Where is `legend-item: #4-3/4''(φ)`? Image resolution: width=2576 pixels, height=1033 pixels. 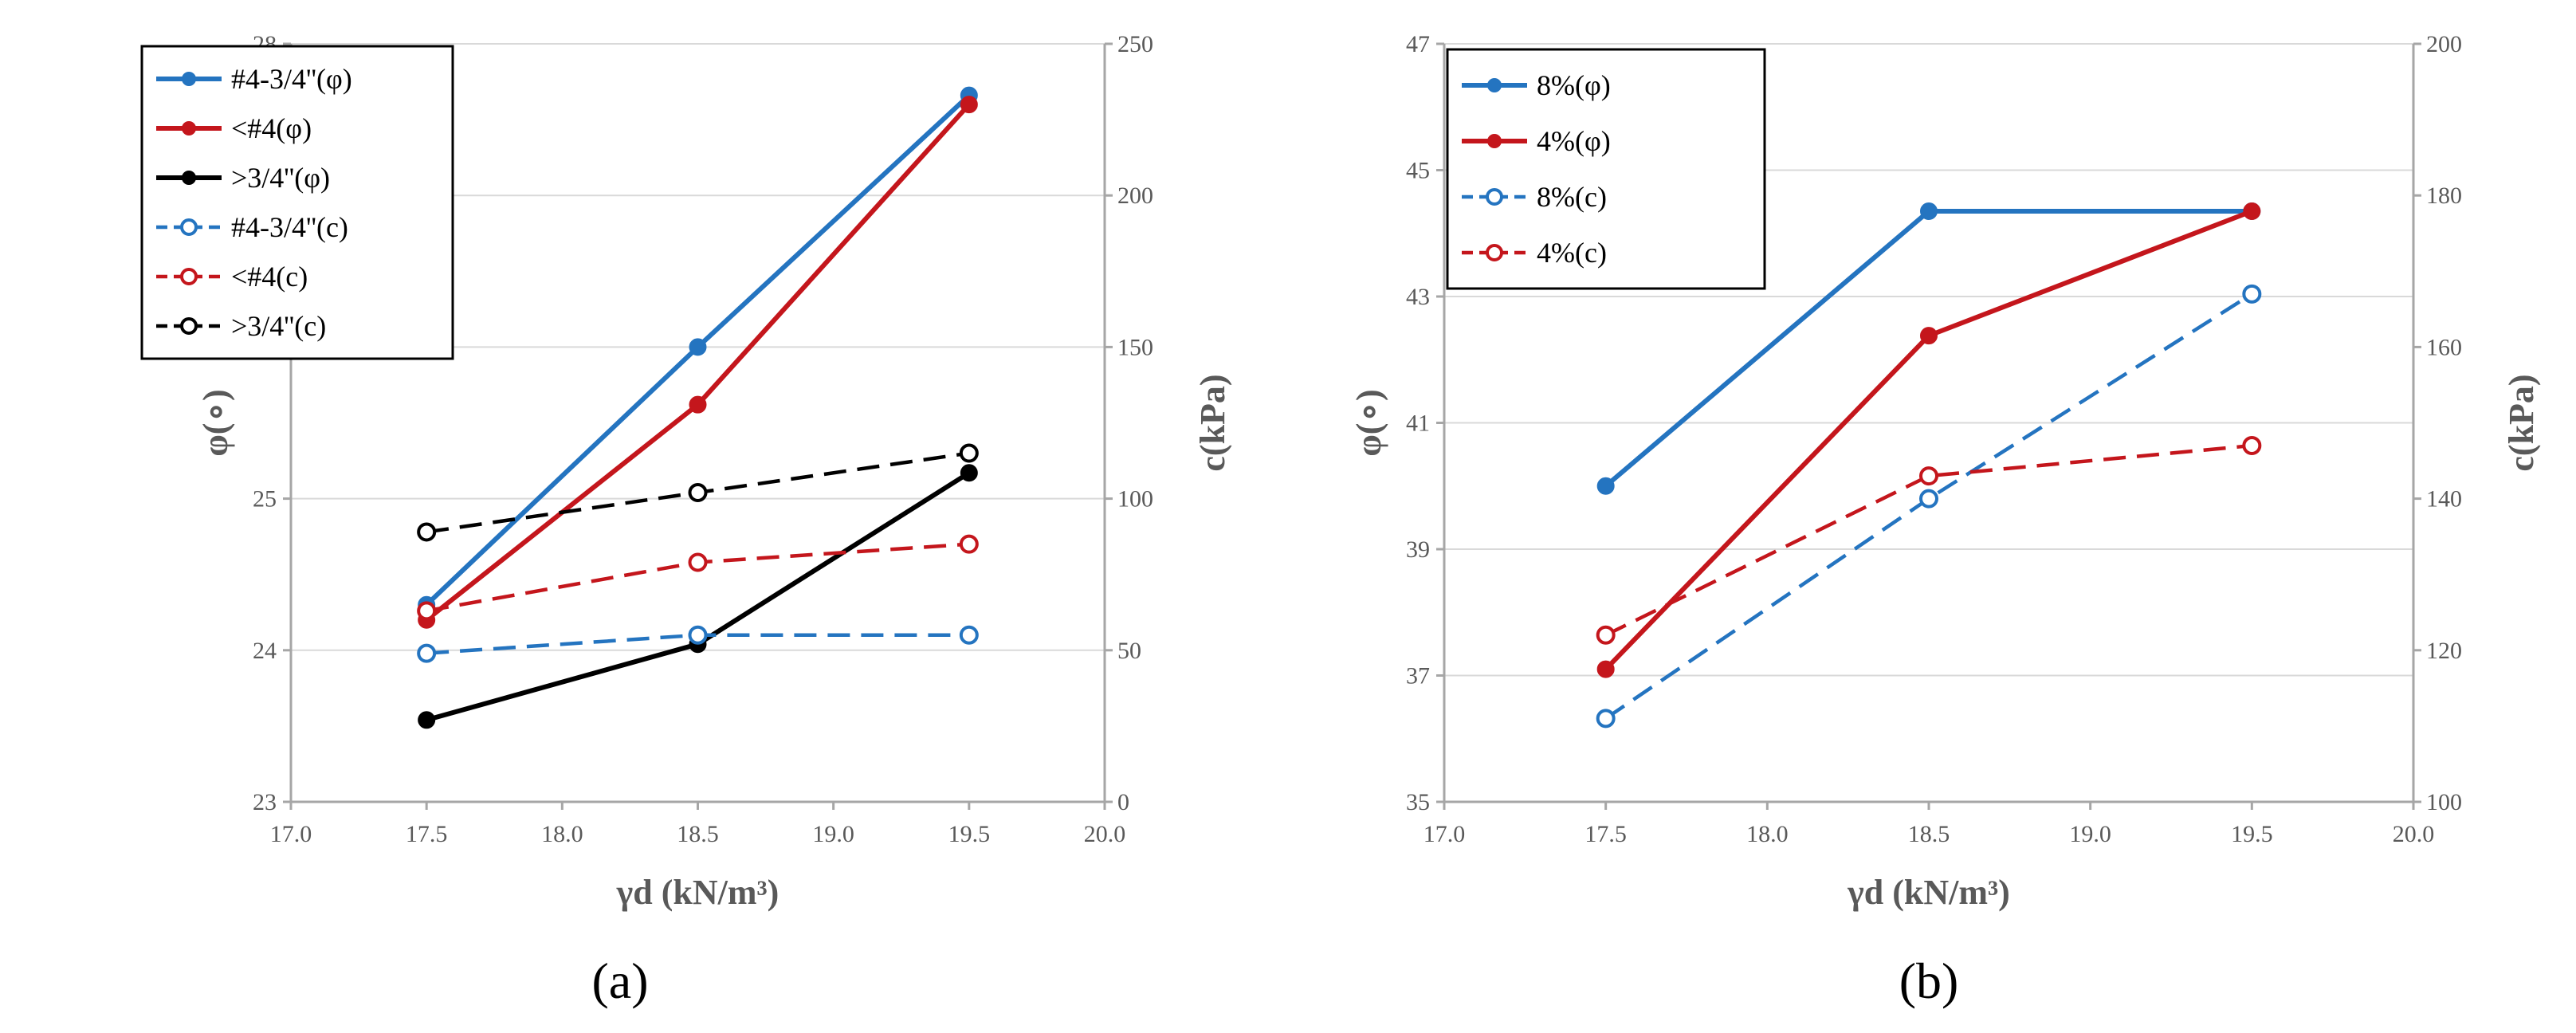
legend-item: #4-3/4''(φ) is located at coordinates (254, 79).